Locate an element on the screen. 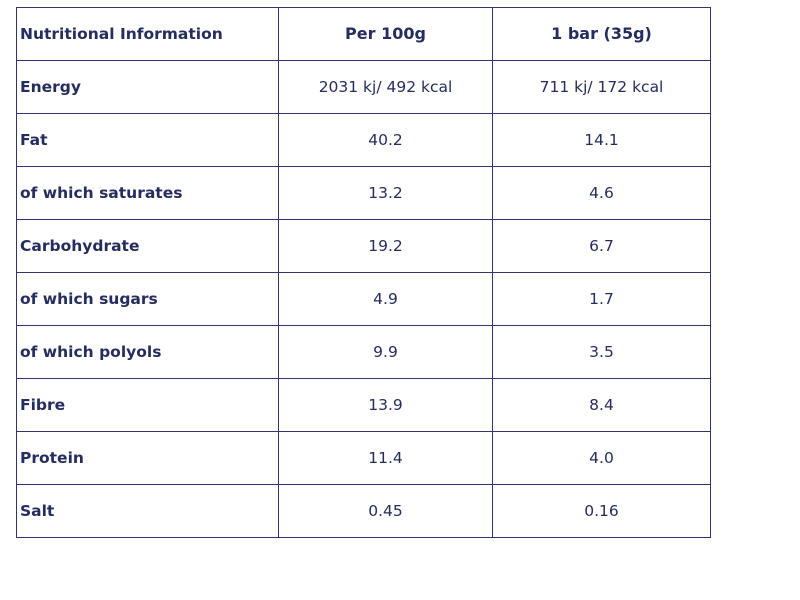 The image size is (800, 600). per-100g-value: 11.4 is located at coordinates (385, 458).